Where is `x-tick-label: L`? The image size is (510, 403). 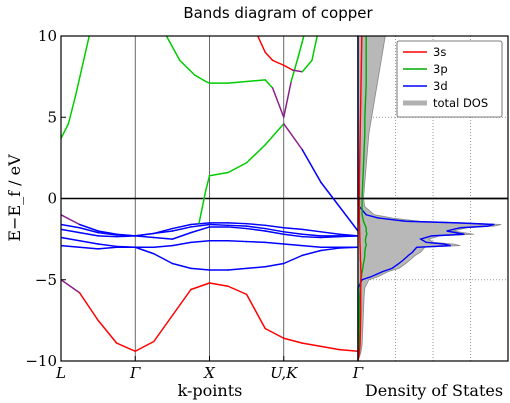 x-tick-label: L is located at coordinates (60, 373).